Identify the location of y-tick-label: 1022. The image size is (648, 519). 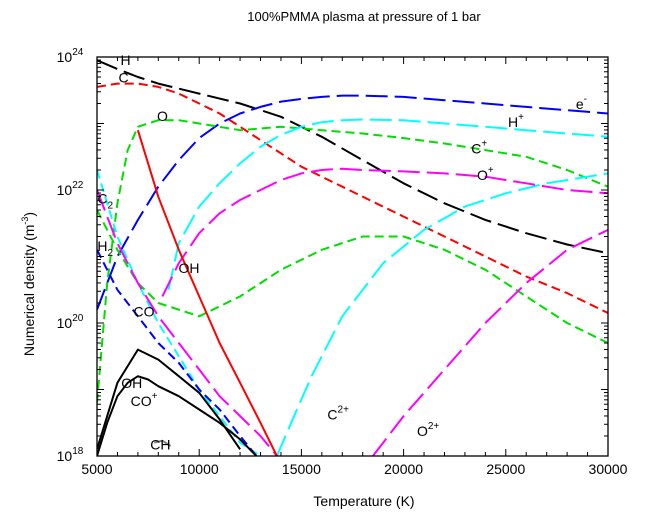
(70, 189).